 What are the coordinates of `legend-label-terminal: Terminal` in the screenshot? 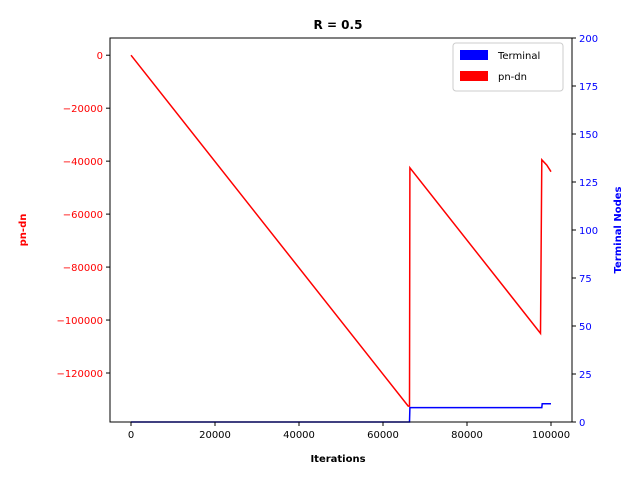 It's located at (518, 56).